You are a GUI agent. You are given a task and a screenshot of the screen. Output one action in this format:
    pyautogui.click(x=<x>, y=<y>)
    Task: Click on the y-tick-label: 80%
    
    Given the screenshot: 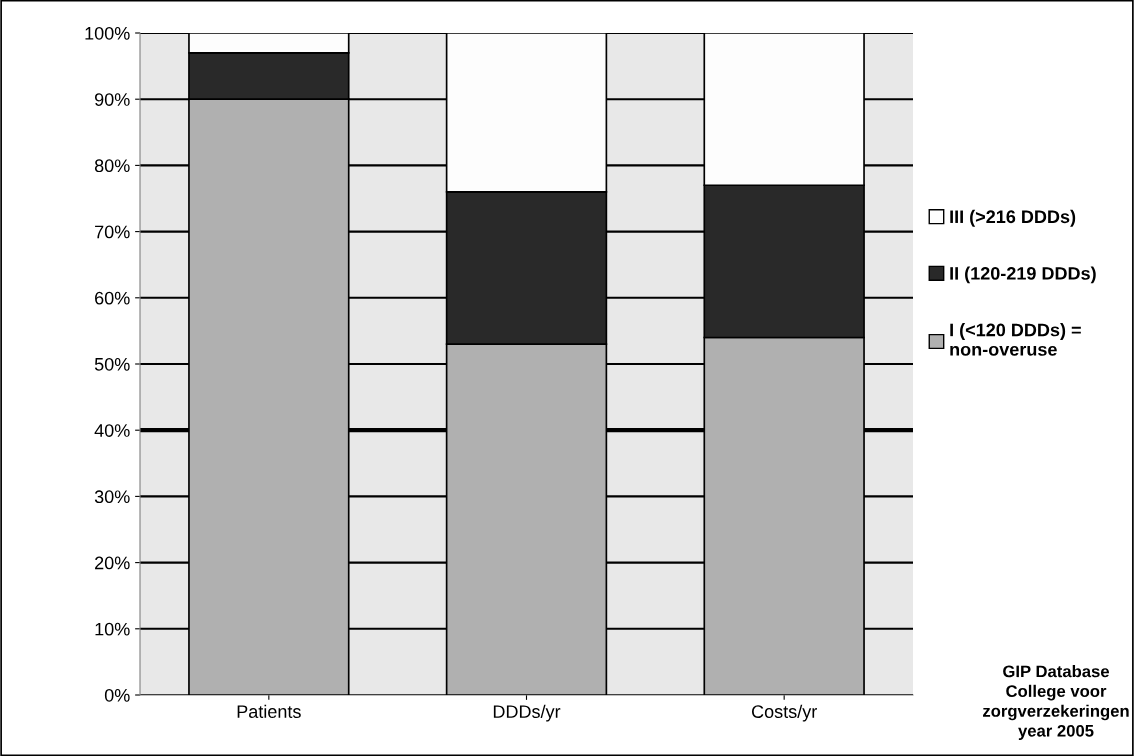 What is the action you would take?
    pyautogui.click(x=112, y=166)
    